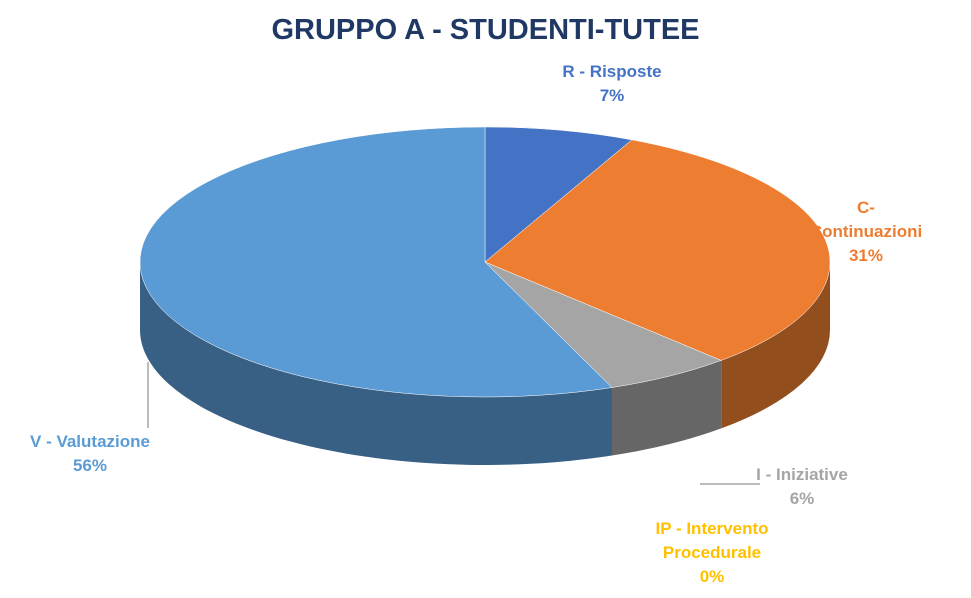 This screenshot has width=971, height=598. I want to click on data-label: IP - Intervento Procedurale 0%, so click(712, 553).